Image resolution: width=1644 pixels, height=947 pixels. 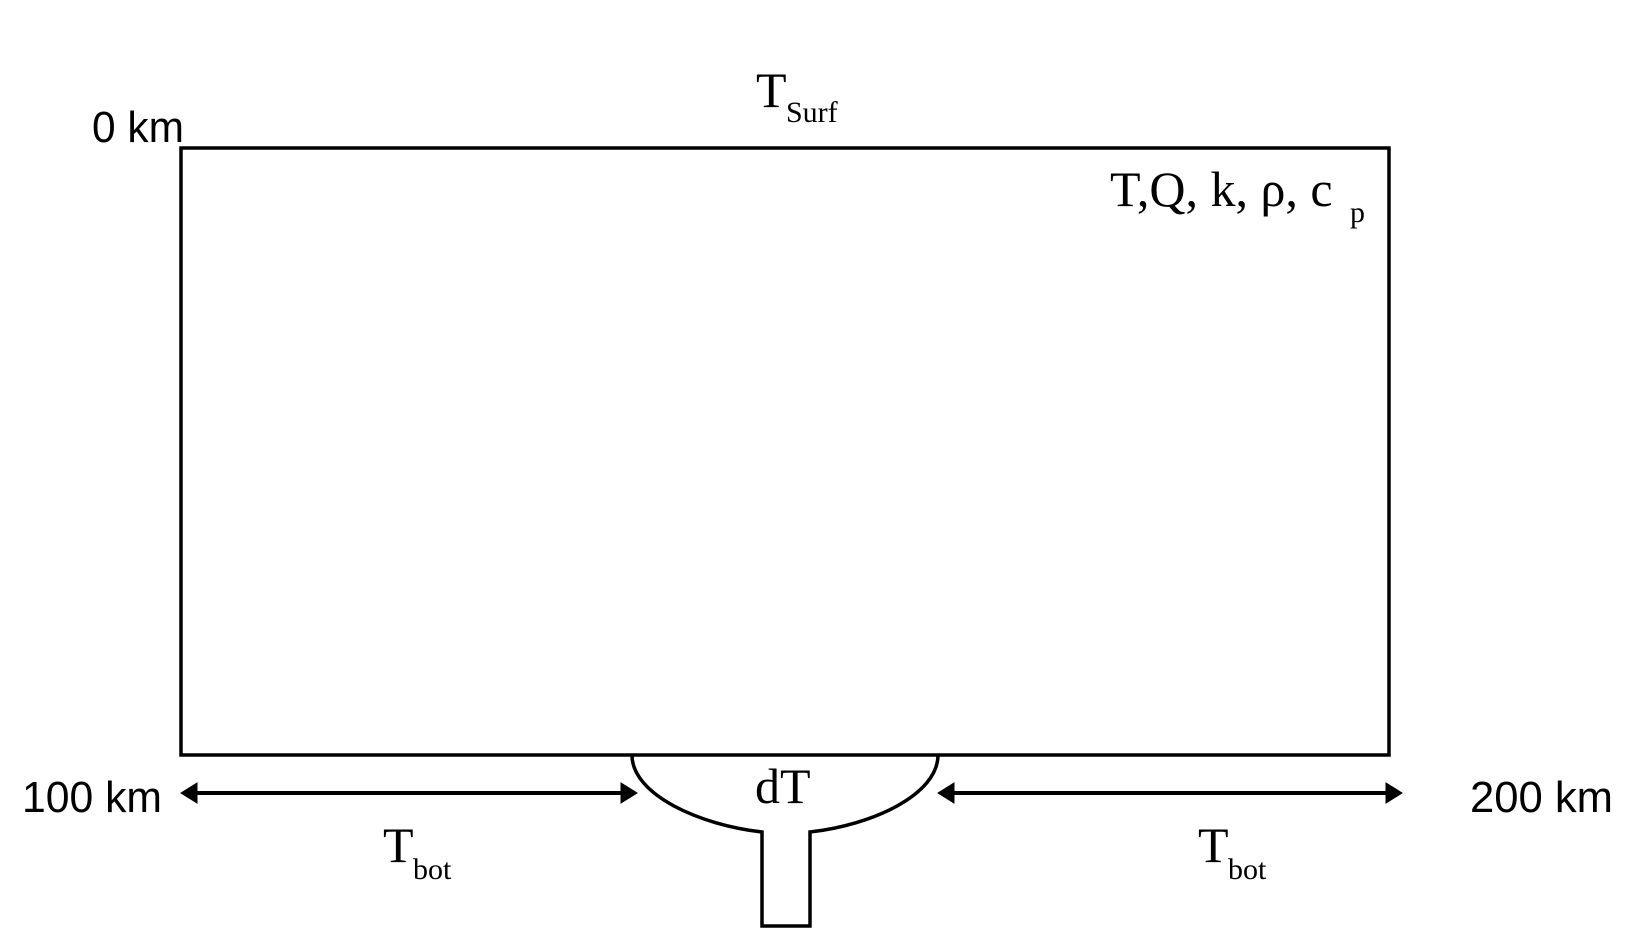 I want to click on plume-shape, so click(x=785, y=841).